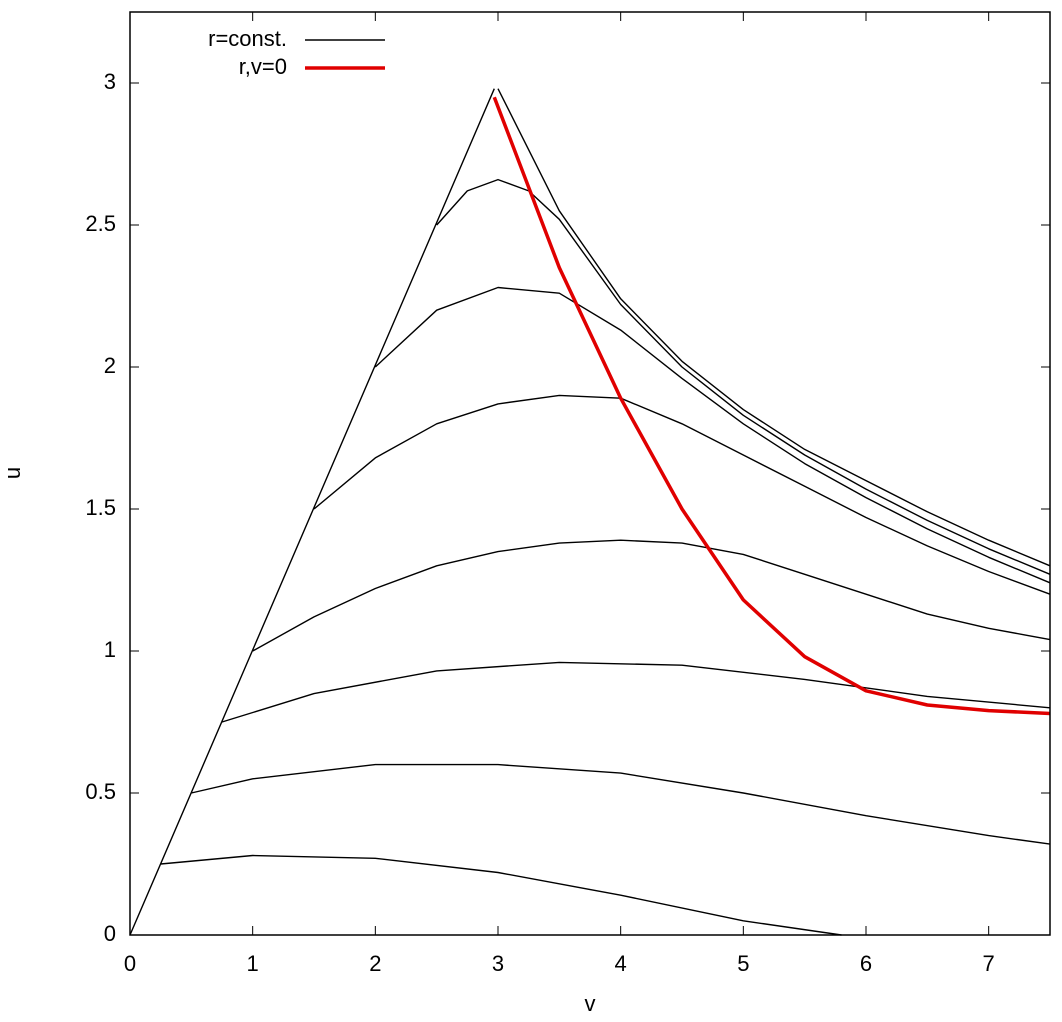 The height and width of the screenshot is (1022, 1062). I want to click on x-tick-label: 1, so click(253, 963).